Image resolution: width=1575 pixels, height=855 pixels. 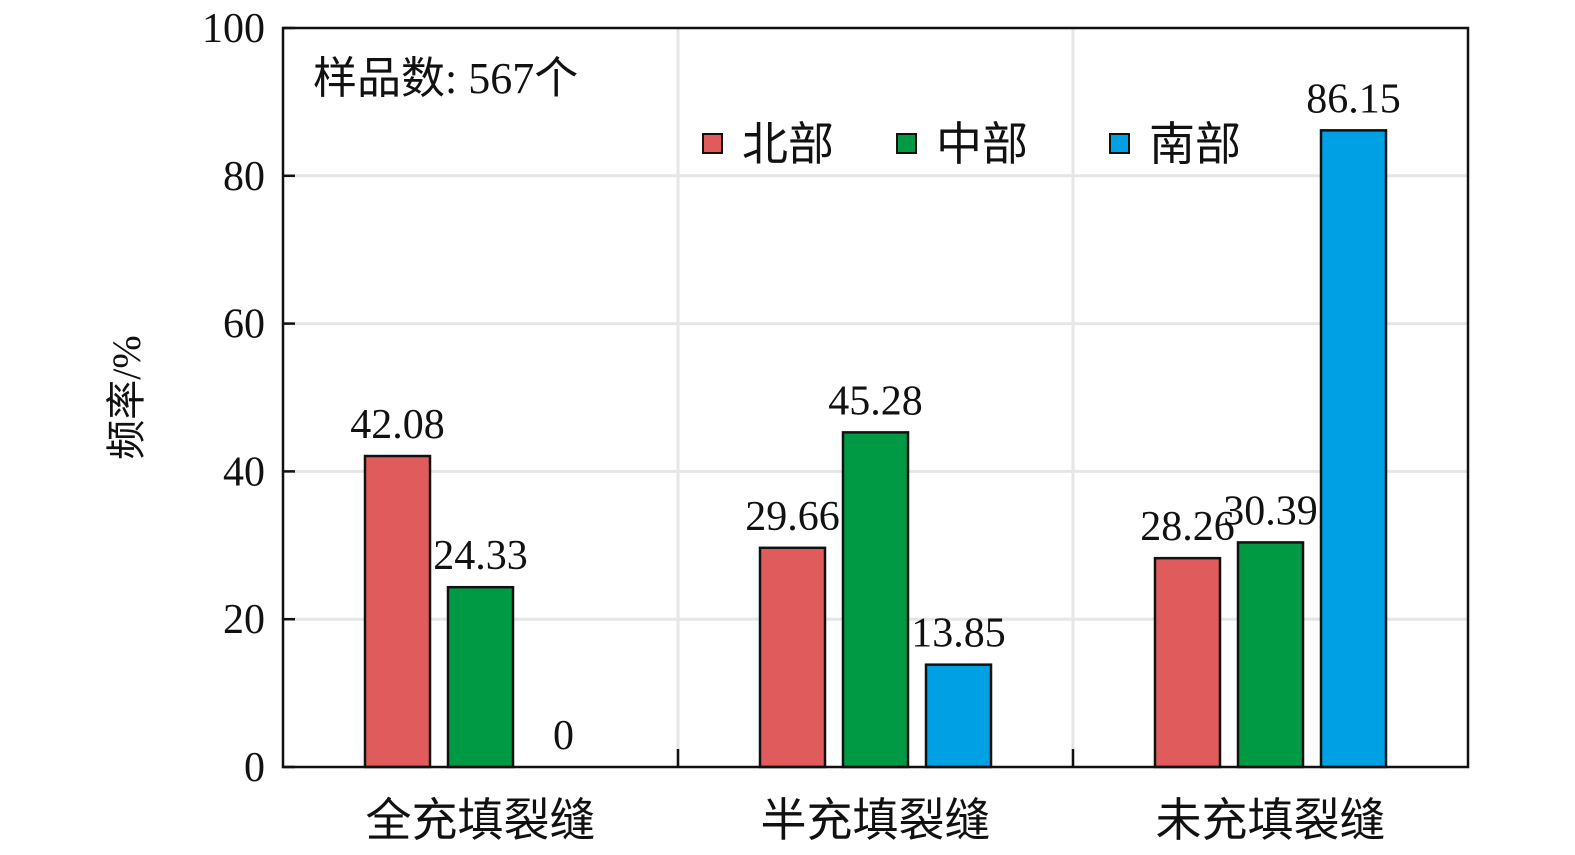 I want to click on y-tick-label-3: 60, so click(x=244, y=325).